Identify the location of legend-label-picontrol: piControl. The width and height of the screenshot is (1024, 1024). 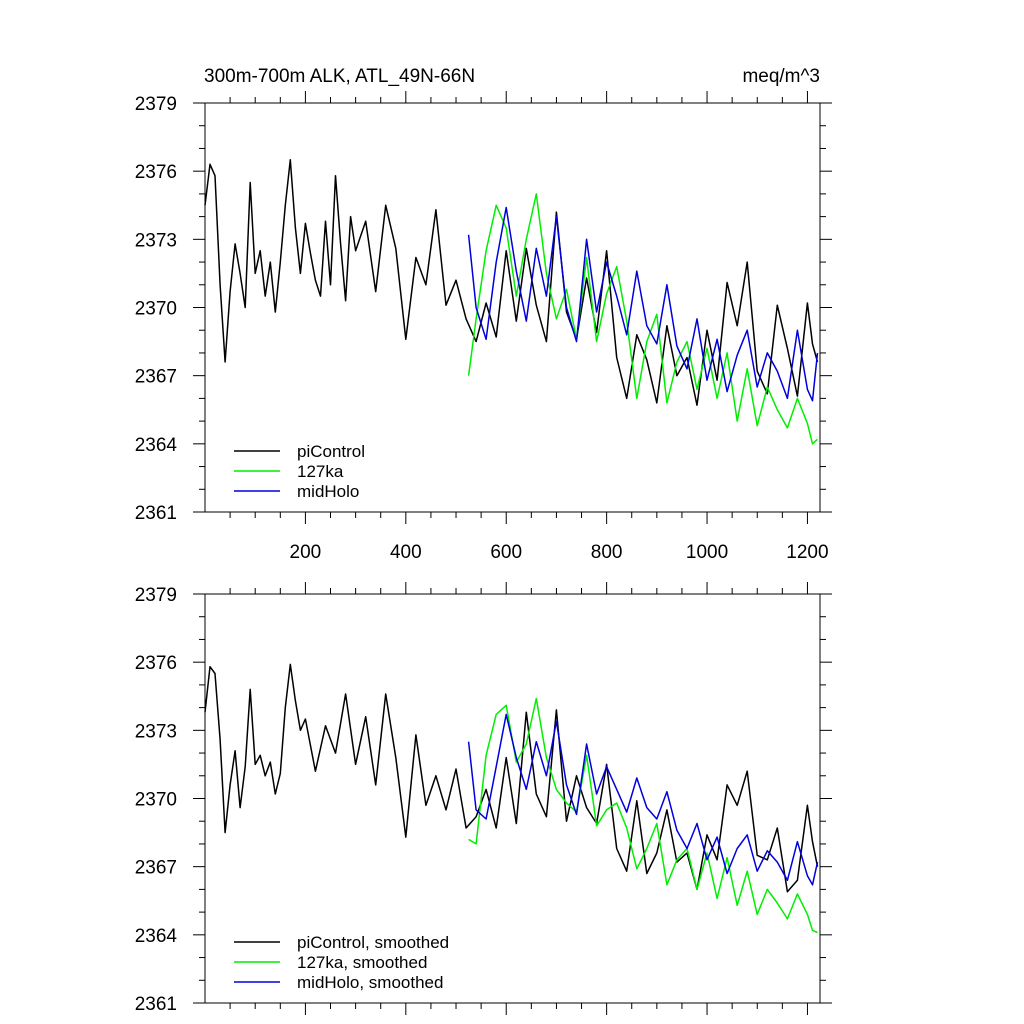
(331, 451).